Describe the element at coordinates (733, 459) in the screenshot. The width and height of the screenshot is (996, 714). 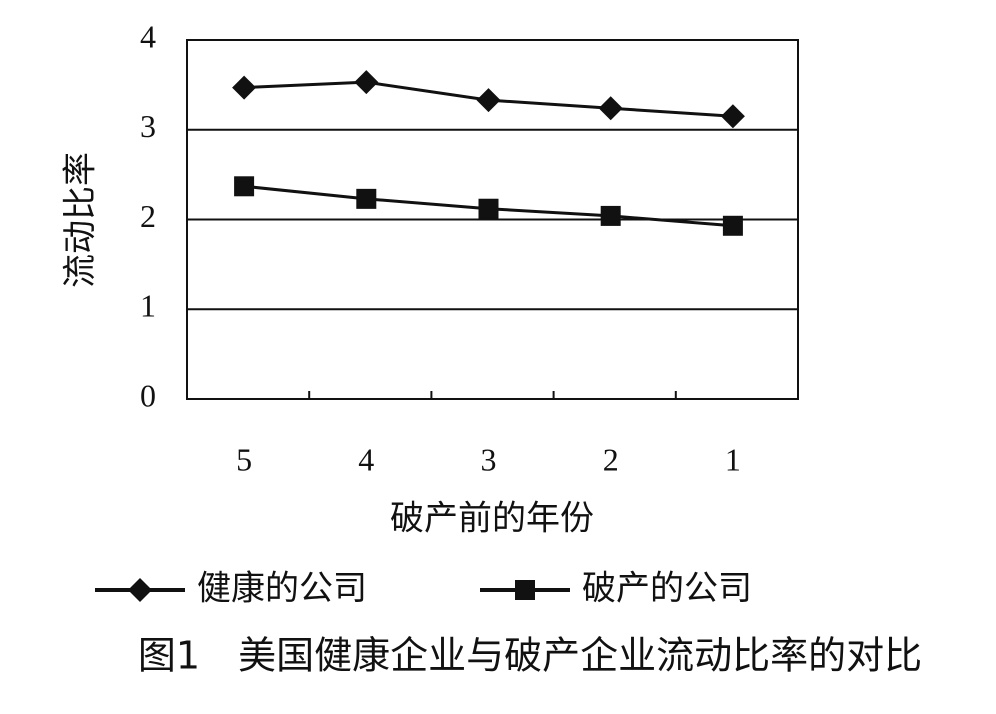
I see `x-tick-label: 1` at that location.